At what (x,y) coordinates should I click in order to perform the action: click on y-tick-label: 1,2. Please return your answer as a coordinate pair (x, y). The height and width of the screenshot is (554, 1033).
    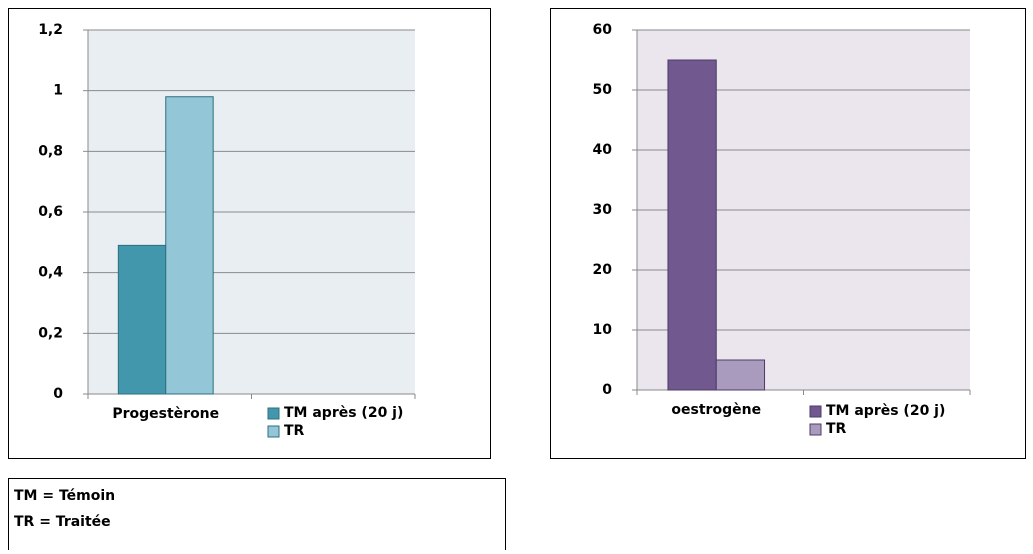
    Looking at the image, I should click on (50, 30).